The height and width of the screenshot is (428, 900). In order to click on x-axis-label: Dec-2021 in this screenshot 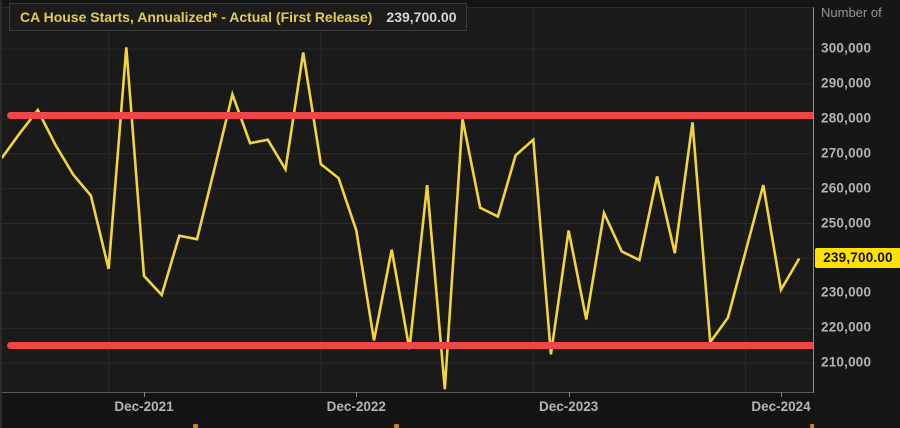, I will do `click(144, 406)`.